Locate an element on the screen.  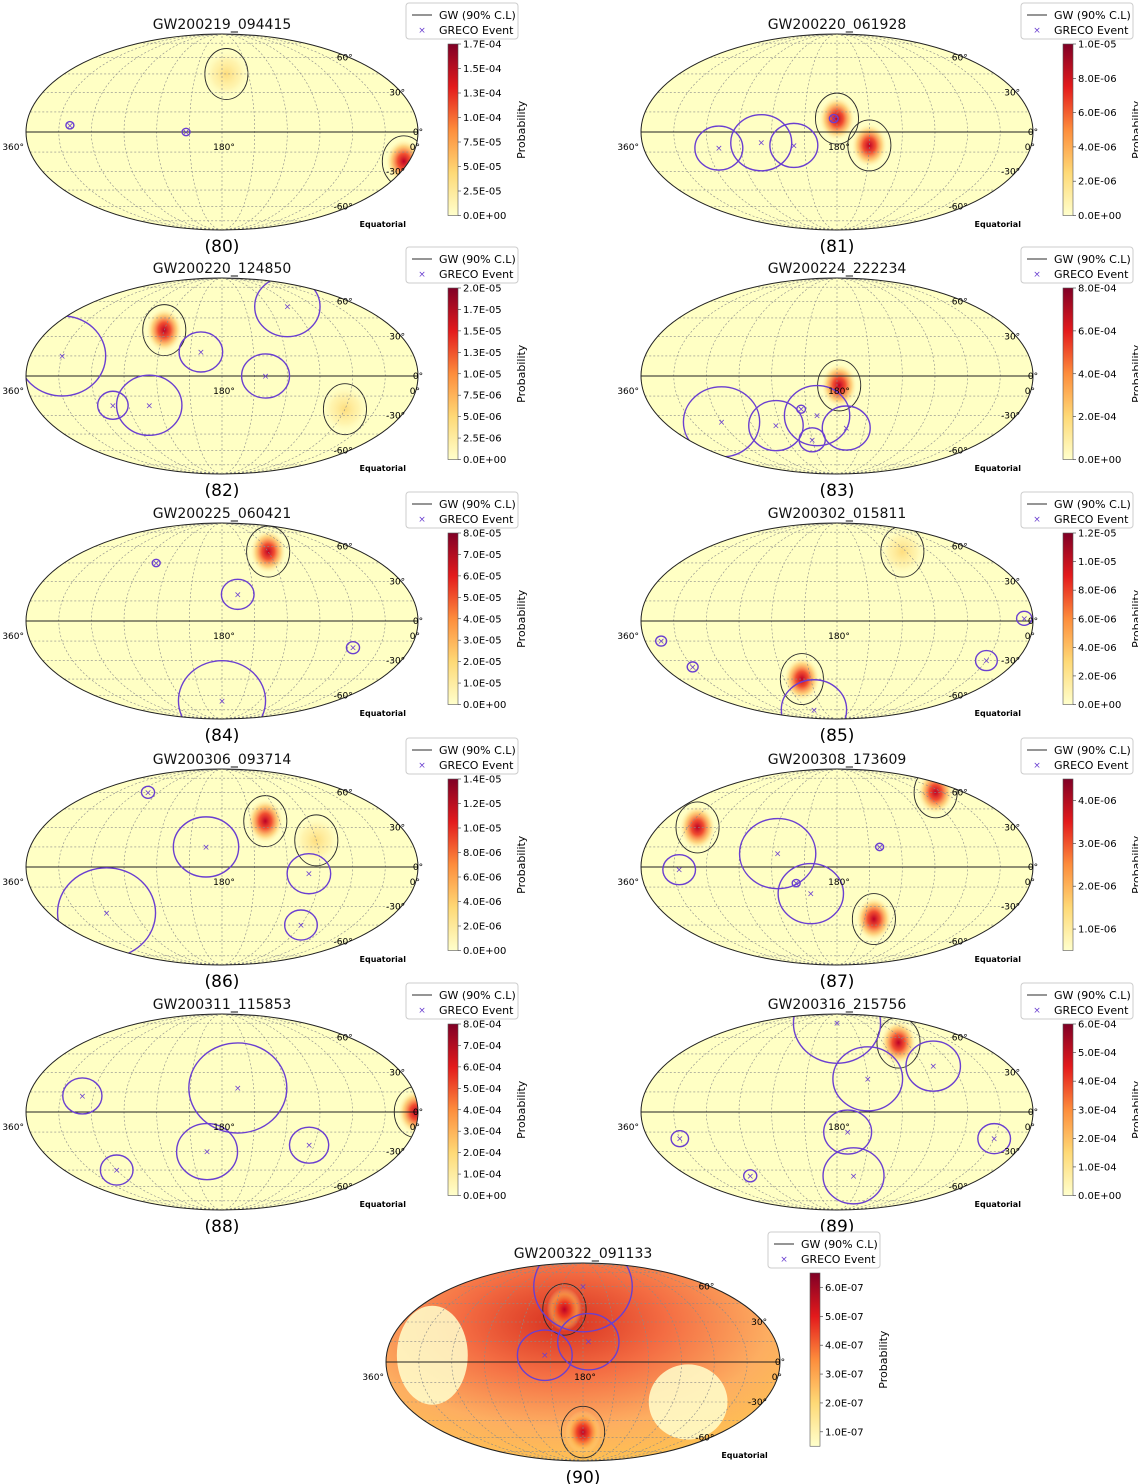
colorbar-tick-label: 2.0E-06 is located at coordinates (1097, 182).